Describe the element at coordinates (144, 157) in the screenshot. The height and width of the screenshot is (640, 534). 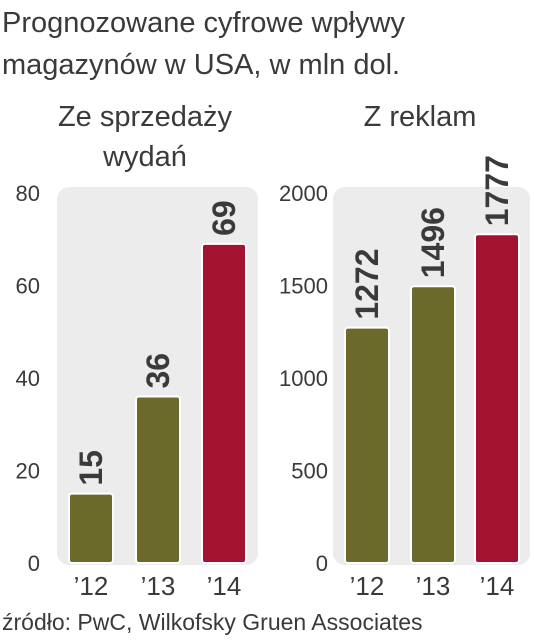
I see `subtitle: wydań` at that location.